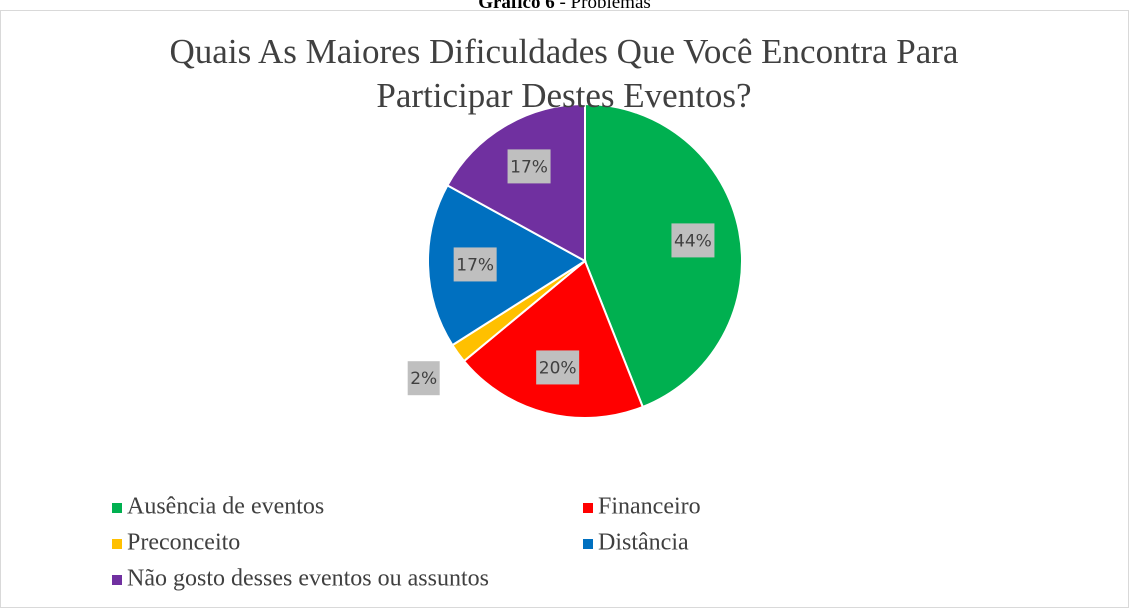  What do you see at coordinates (308, 579) in the screenshot?
I see `legend-label: Não gosto desses eventos ou assuntos` at bounding box center [308, 579].